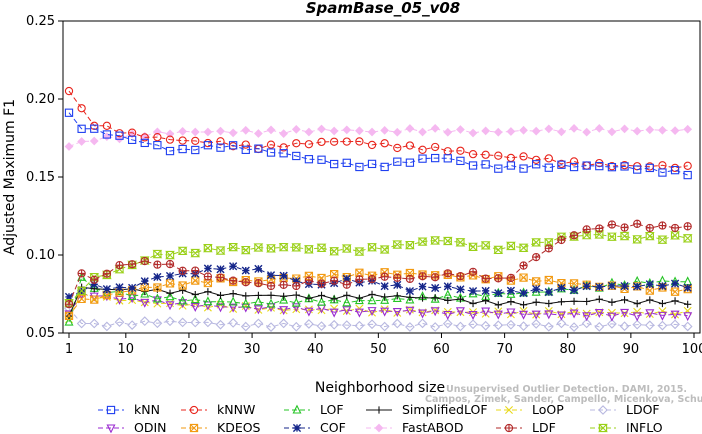  What do you see at coordinates (333, 427) in the screenshot?
I see `legend-label: COF` at bounding box center [333, 427].